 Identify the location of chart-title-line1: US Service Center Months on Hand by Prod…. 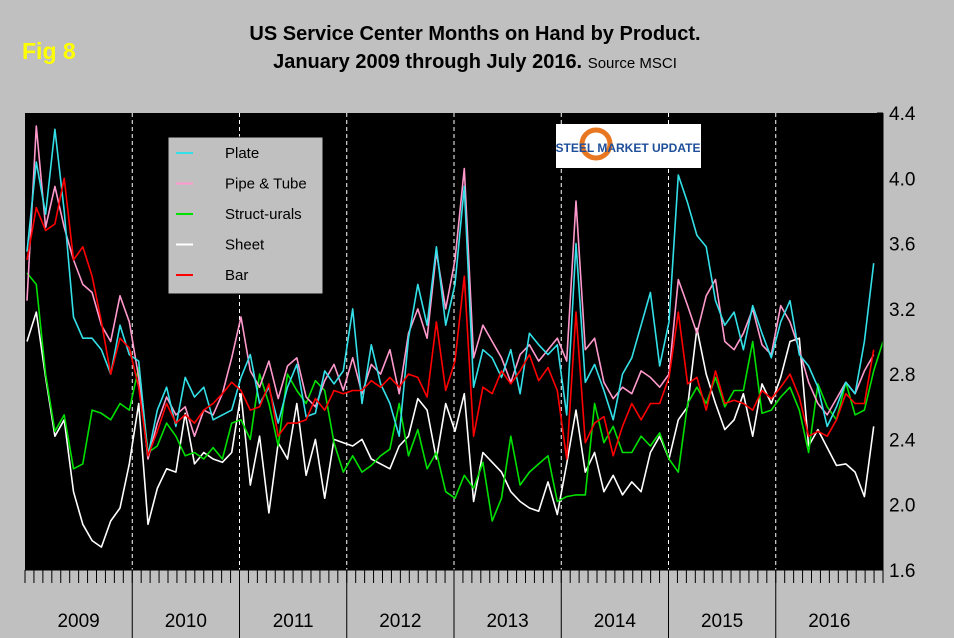
(475, 34).